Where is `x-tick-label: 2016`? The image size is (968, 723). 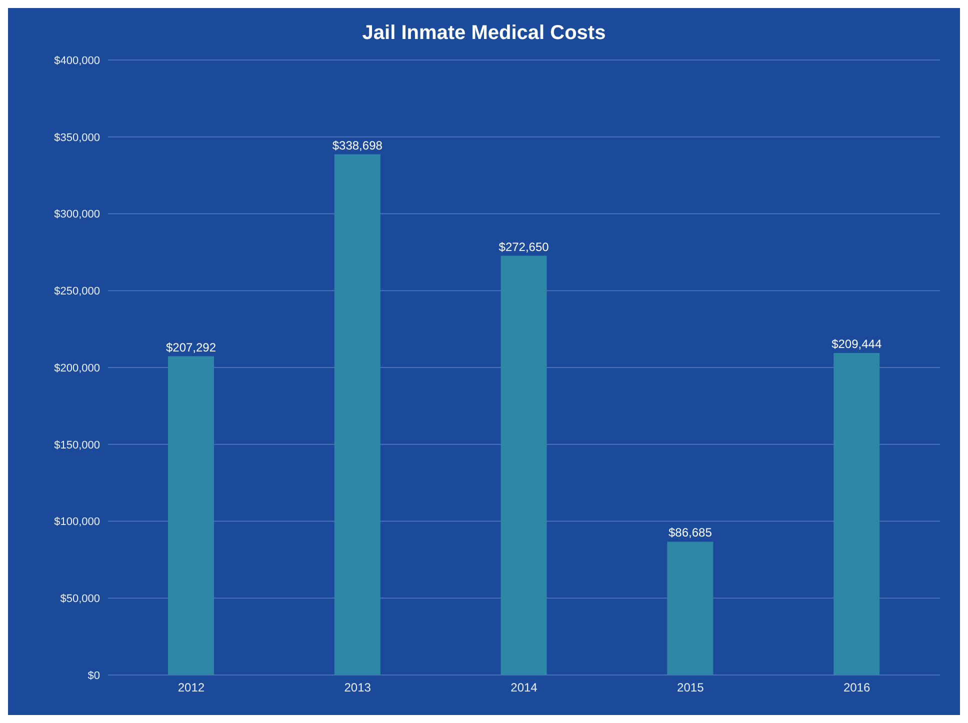 x-tick-label: 2016 is located at coordinates (856, 687).